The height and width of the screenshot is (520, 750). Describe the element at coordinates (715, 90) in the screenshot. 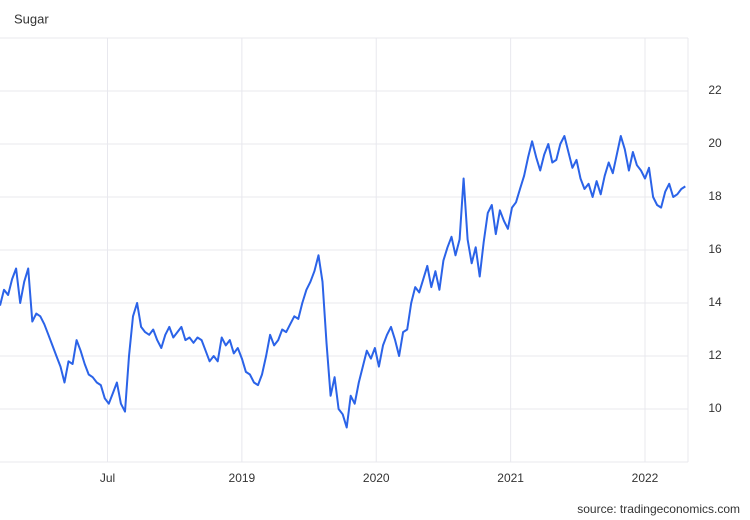

I see `y-tick-label: 22` at that location.